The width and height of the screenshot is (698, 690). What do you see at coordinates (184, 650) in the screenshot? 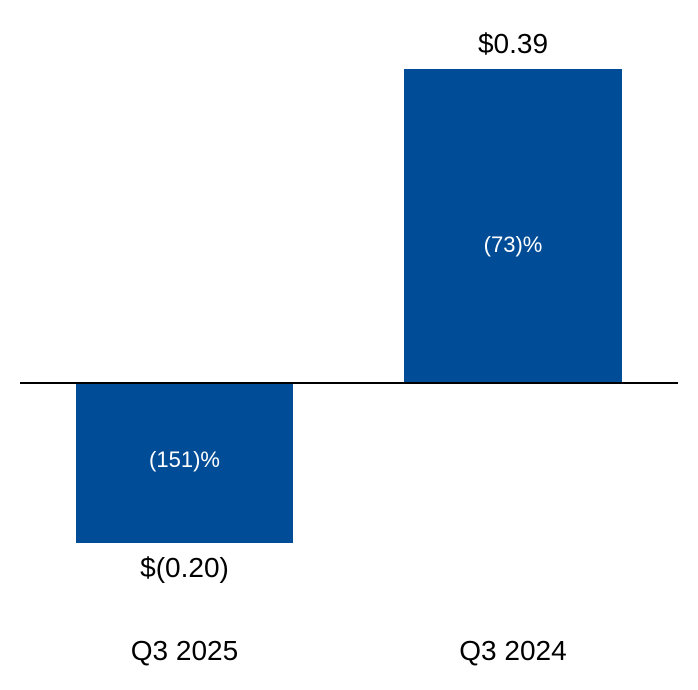
I see `category-label-q3-2025: Q3 2025` at bounding box center [184, 650].